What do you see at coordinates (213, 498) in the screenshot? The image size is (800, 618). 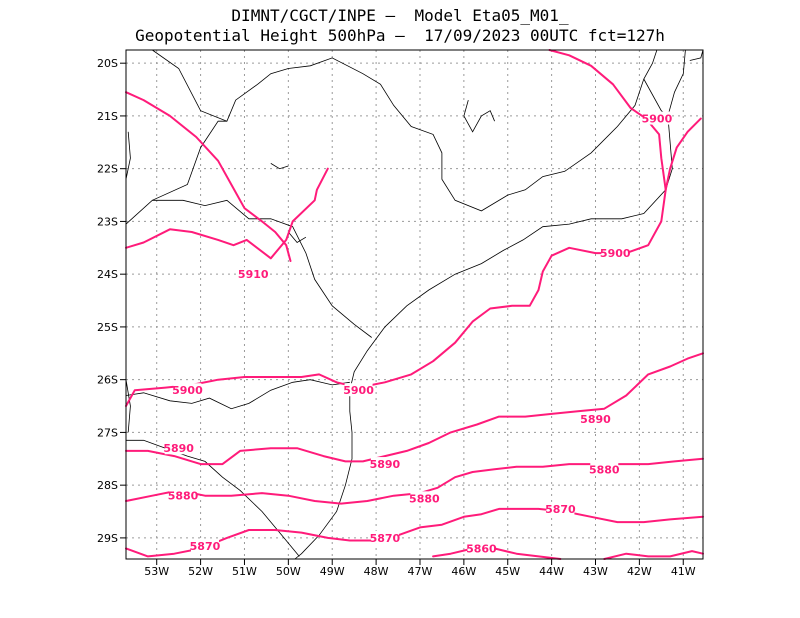 I see `boundary-border-sc-rs` at bounding box center [213, 498].